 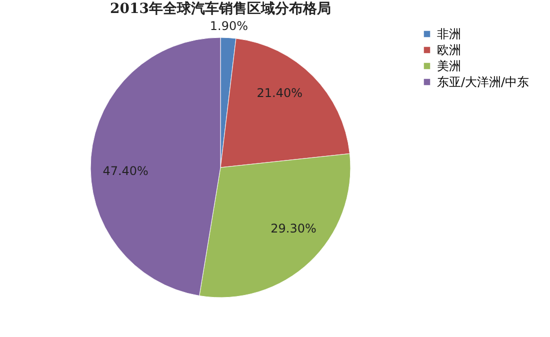 I want to click on legend-label: 欧洲, so click(x=449, y=50).